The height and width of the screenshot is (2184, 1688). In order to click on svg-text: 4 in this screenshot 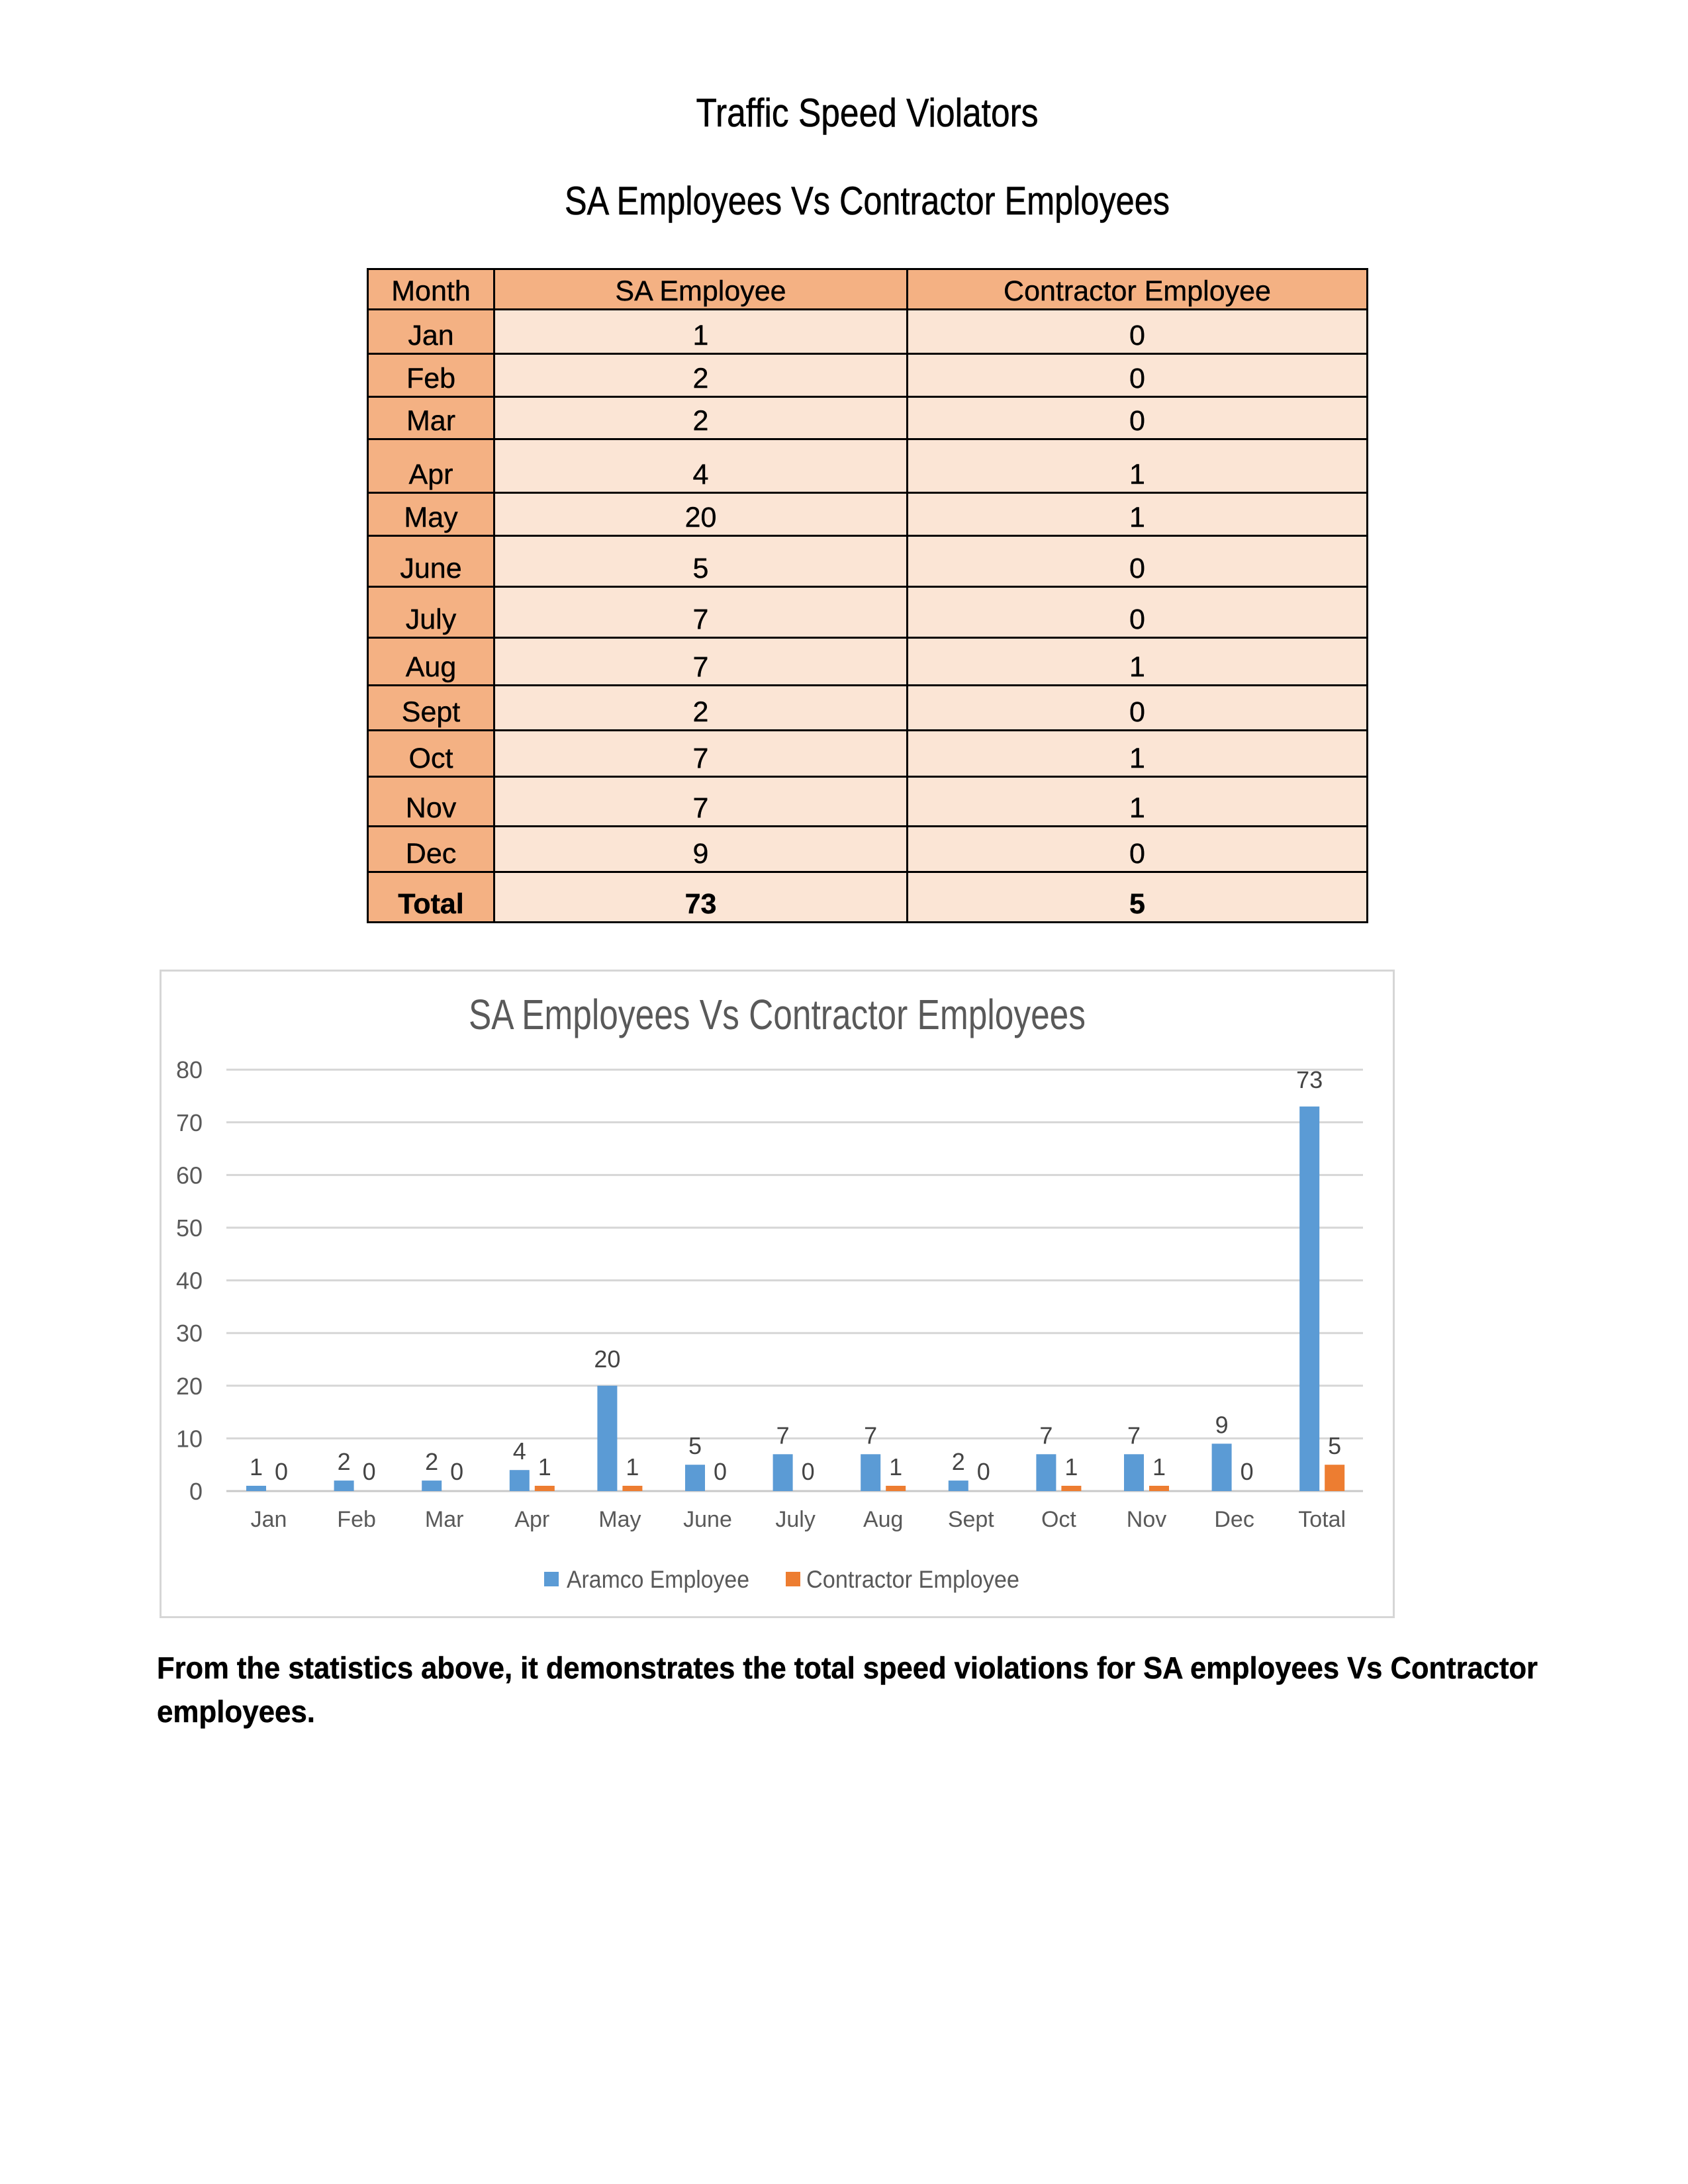, I will do `click(519, 1451)`.